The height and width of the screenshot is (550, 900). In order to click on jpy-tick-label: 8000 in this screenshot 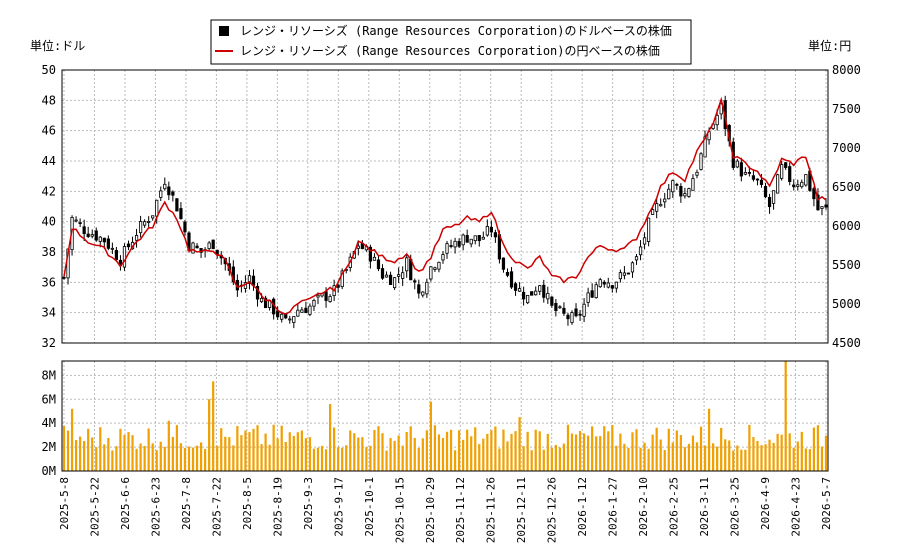, I will do `click(846, 70)`.